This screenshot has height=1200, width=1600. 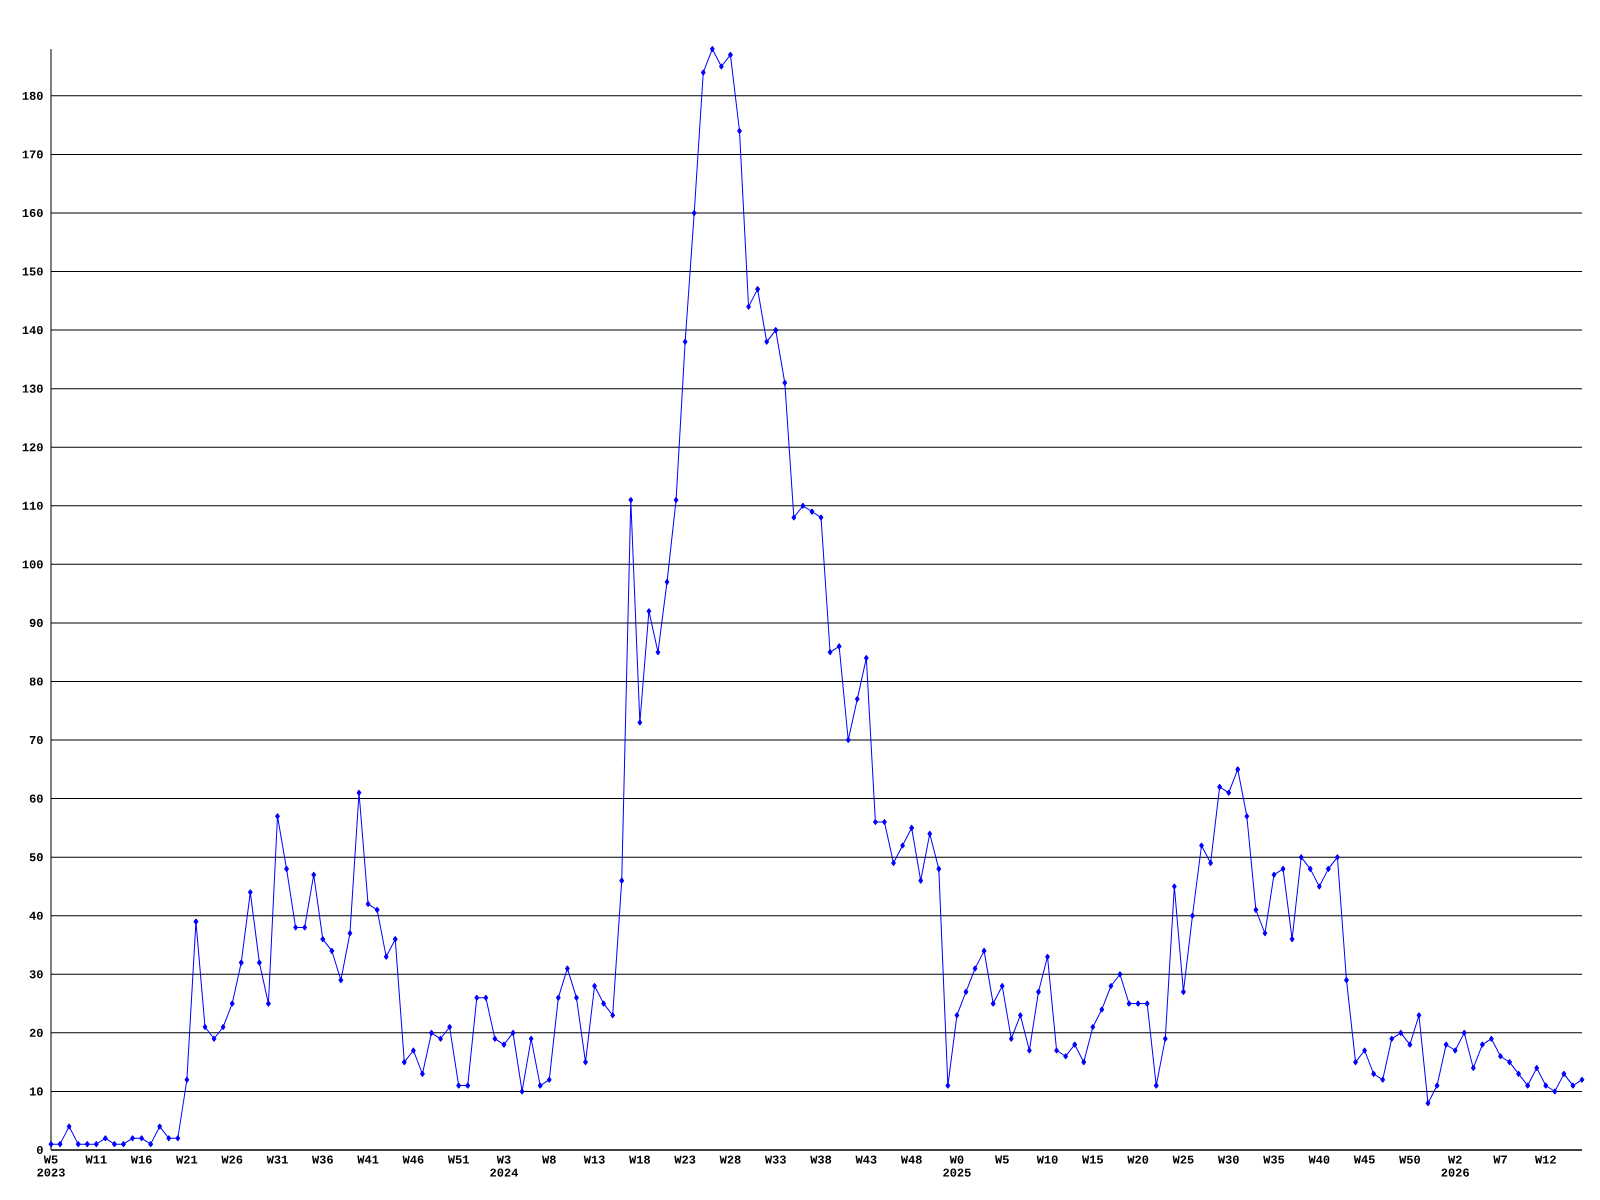 What do you see at coordinates (32, 271) in the screenshot?
I see `y-tick-label: 150` at bounding box center [32, 271].